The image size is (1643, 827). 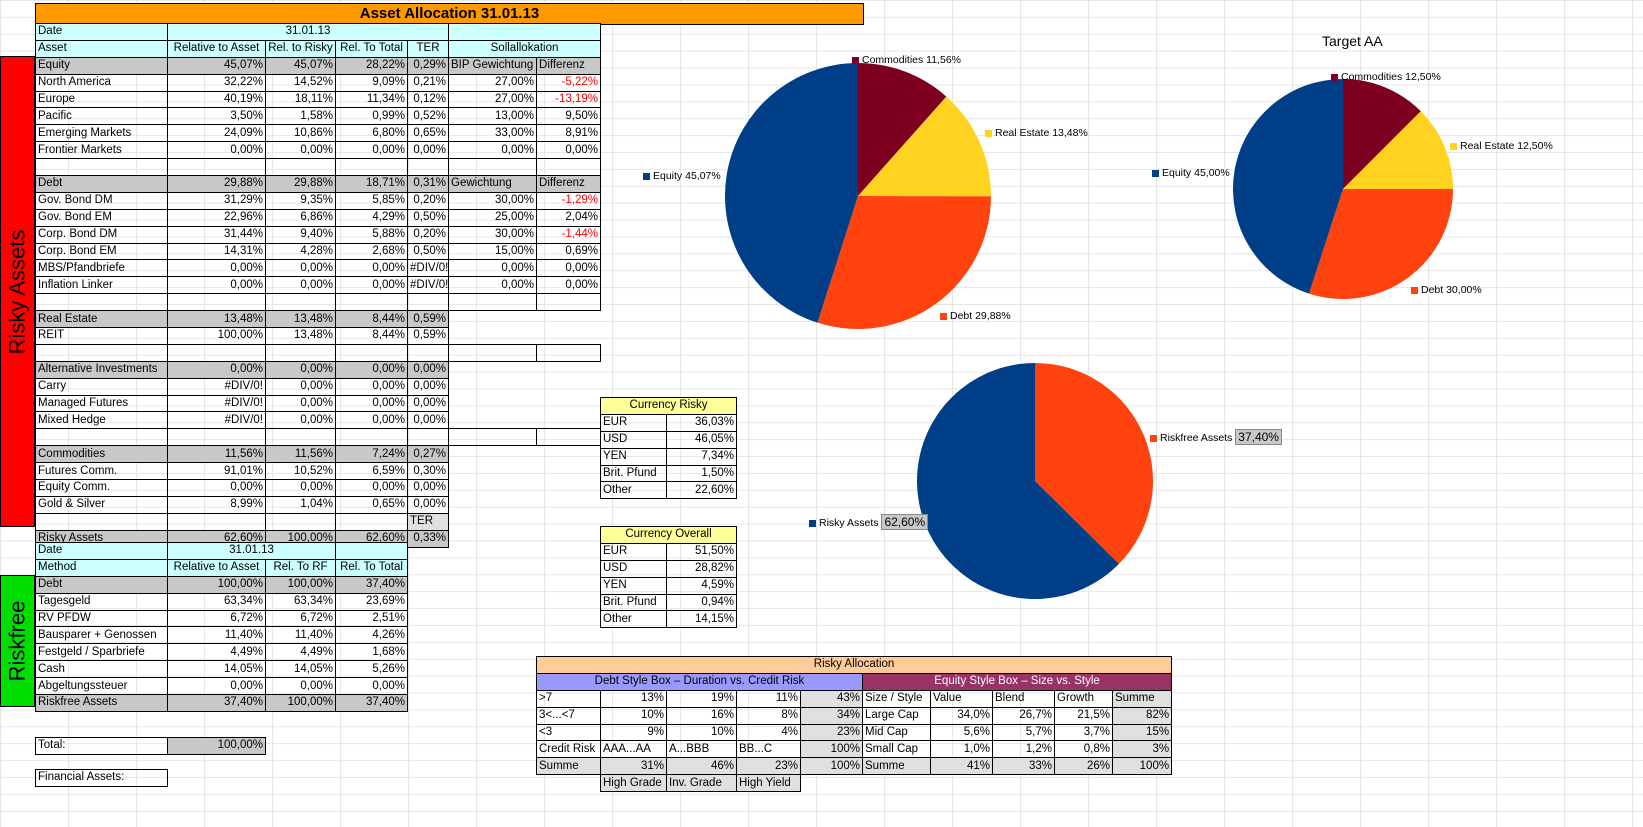 What do you see at coordinates (216, 618) in the screenshot?
I see `table-cell: 6,72%` at bounding box center [216, 618].